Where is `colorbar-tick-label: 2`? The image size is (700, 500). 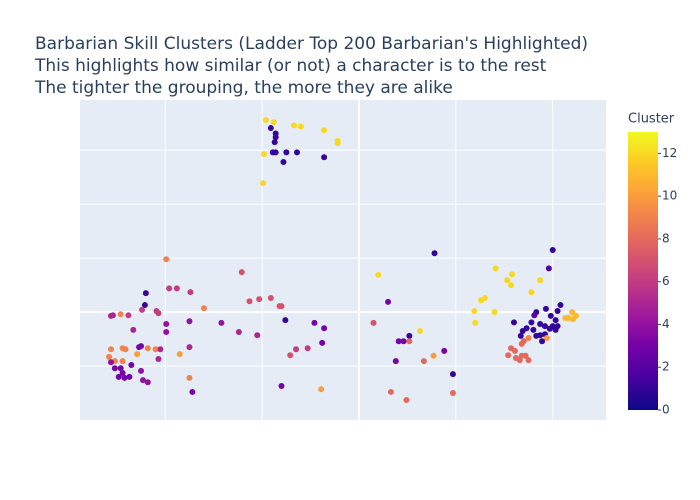
colorbar-tick-label: 2 is located at coordinates (666, 367).